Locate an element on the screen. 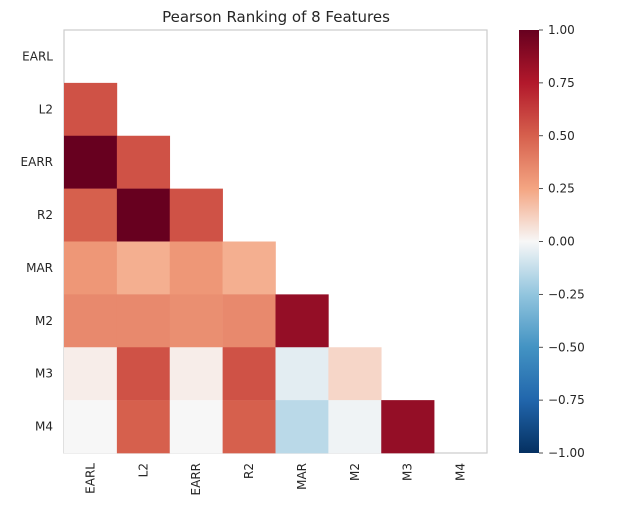  colorbar-tick-label: 0.00 is located at coordinates (561, 242).